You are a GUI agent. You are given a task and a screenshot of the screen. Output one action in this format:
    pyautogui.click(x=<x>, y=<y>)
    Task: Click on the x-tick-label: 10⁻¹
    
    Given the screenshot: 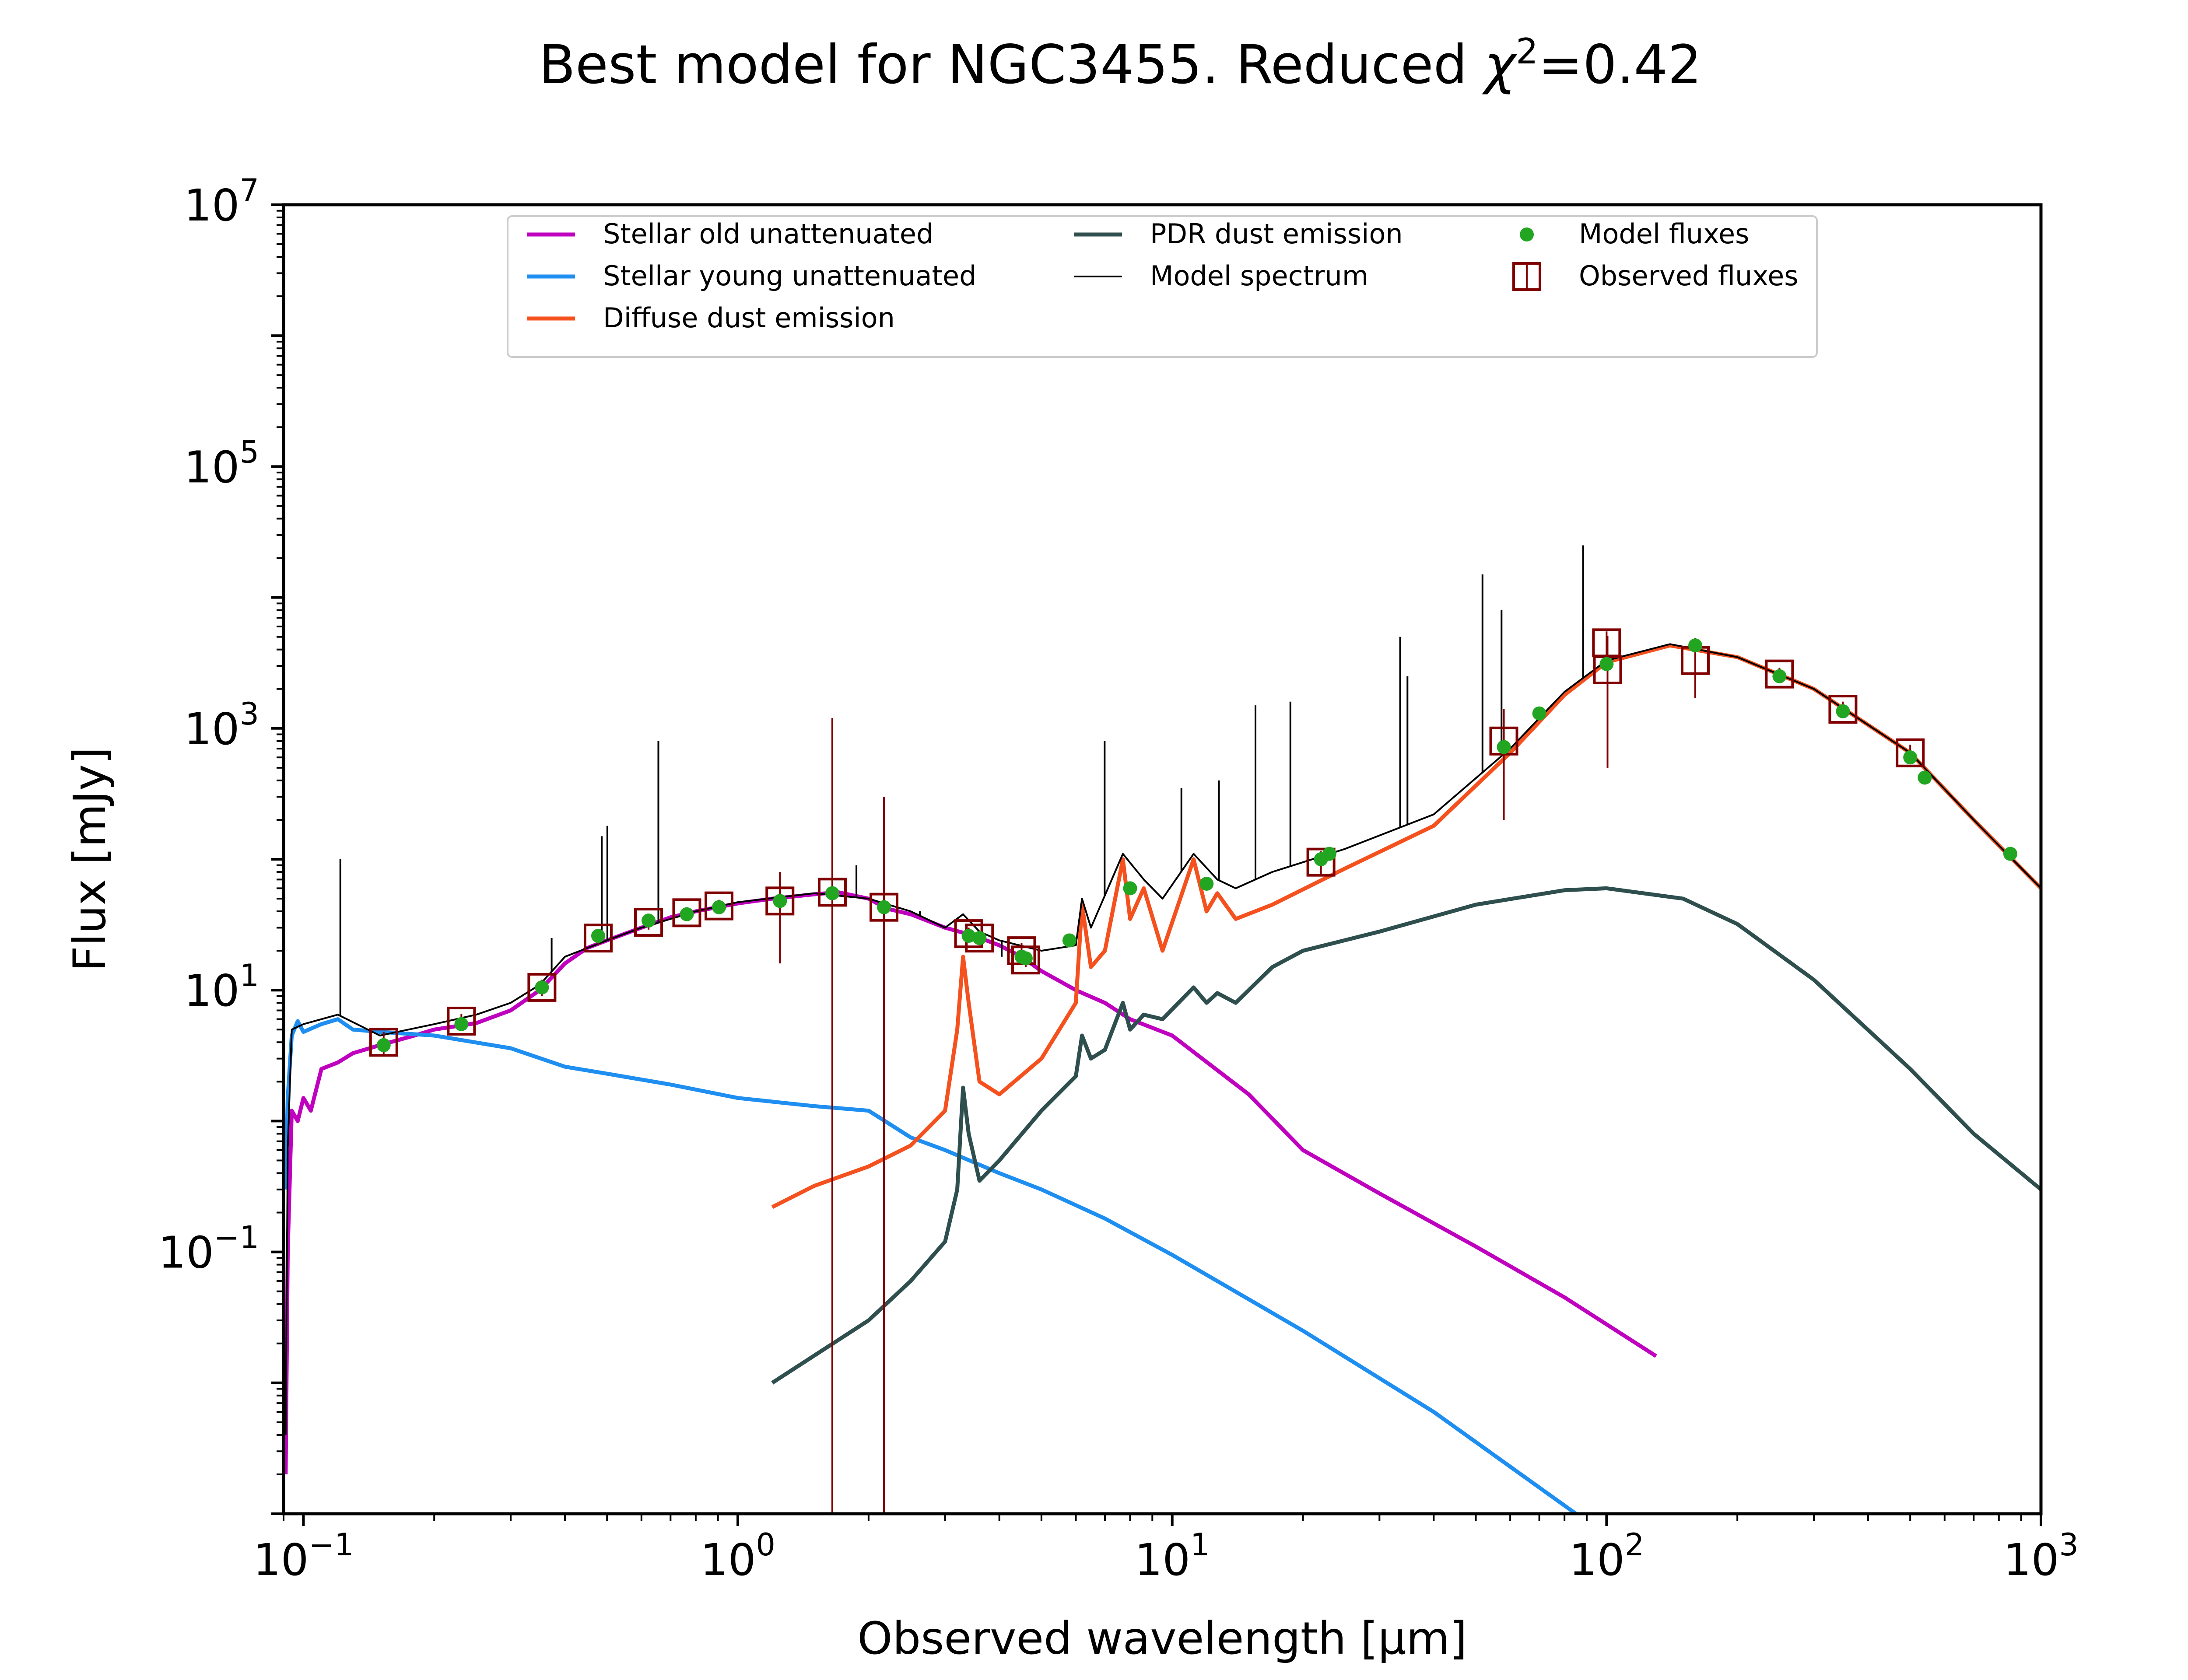 What is the action you would take?
    pyautogui.click(x=303, y=1556)
    